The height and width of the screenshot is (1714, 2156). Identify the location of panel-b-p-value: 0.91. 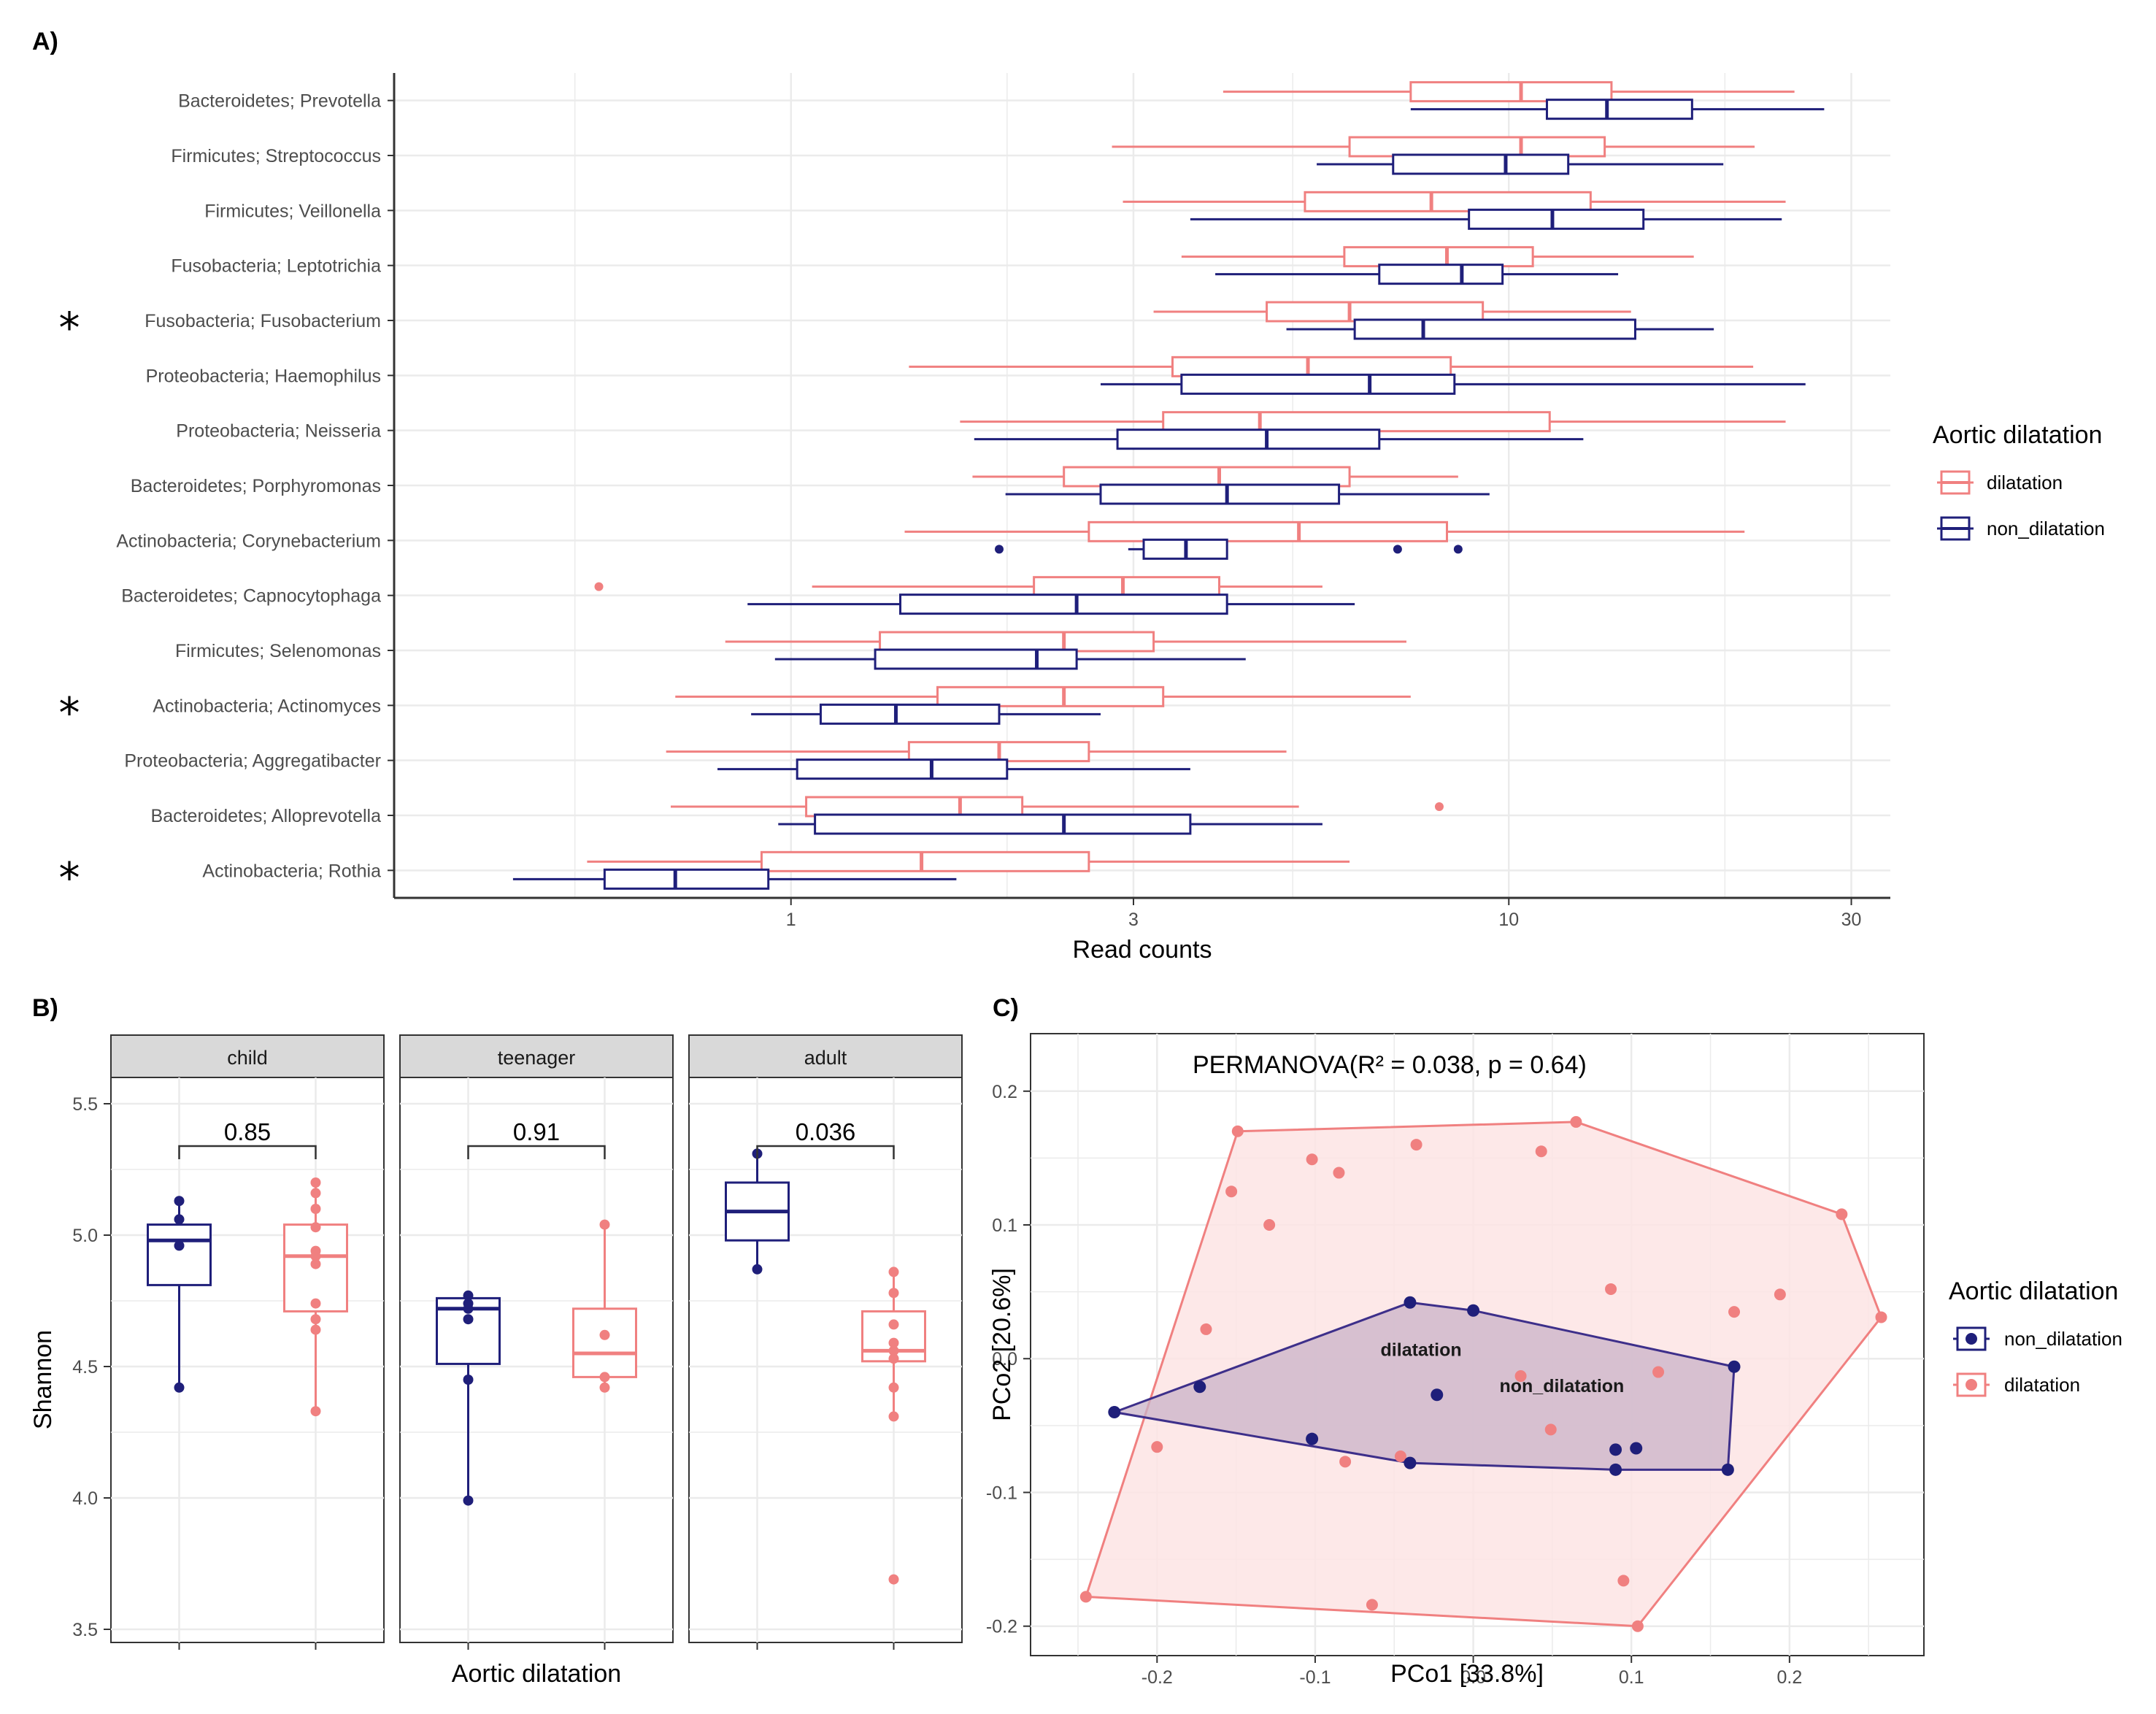
(536, 1131).